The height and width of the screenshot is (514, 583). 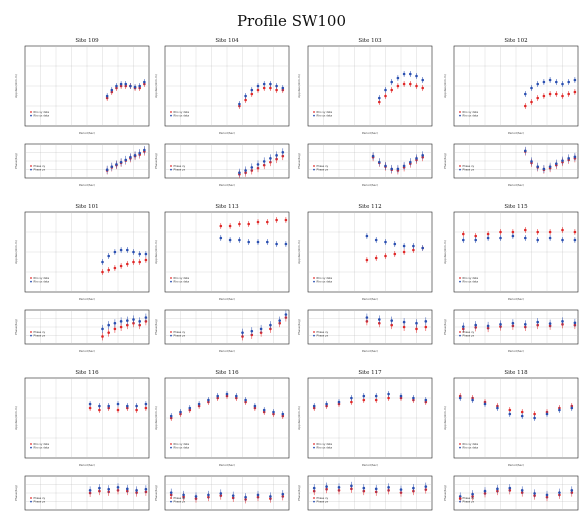 What do you see at coordinates (515, 41) in the screenshot?
I see `site-title: Site 102` at bounding box center [515, 41].